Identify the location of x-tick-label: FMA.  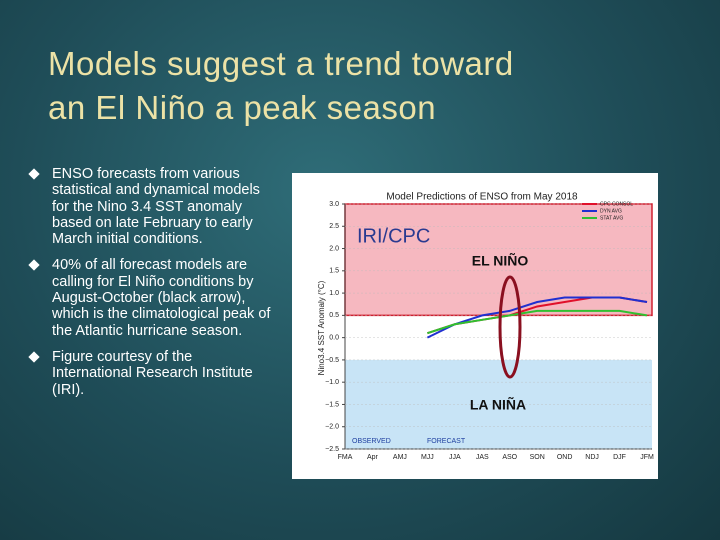
(345, 457).